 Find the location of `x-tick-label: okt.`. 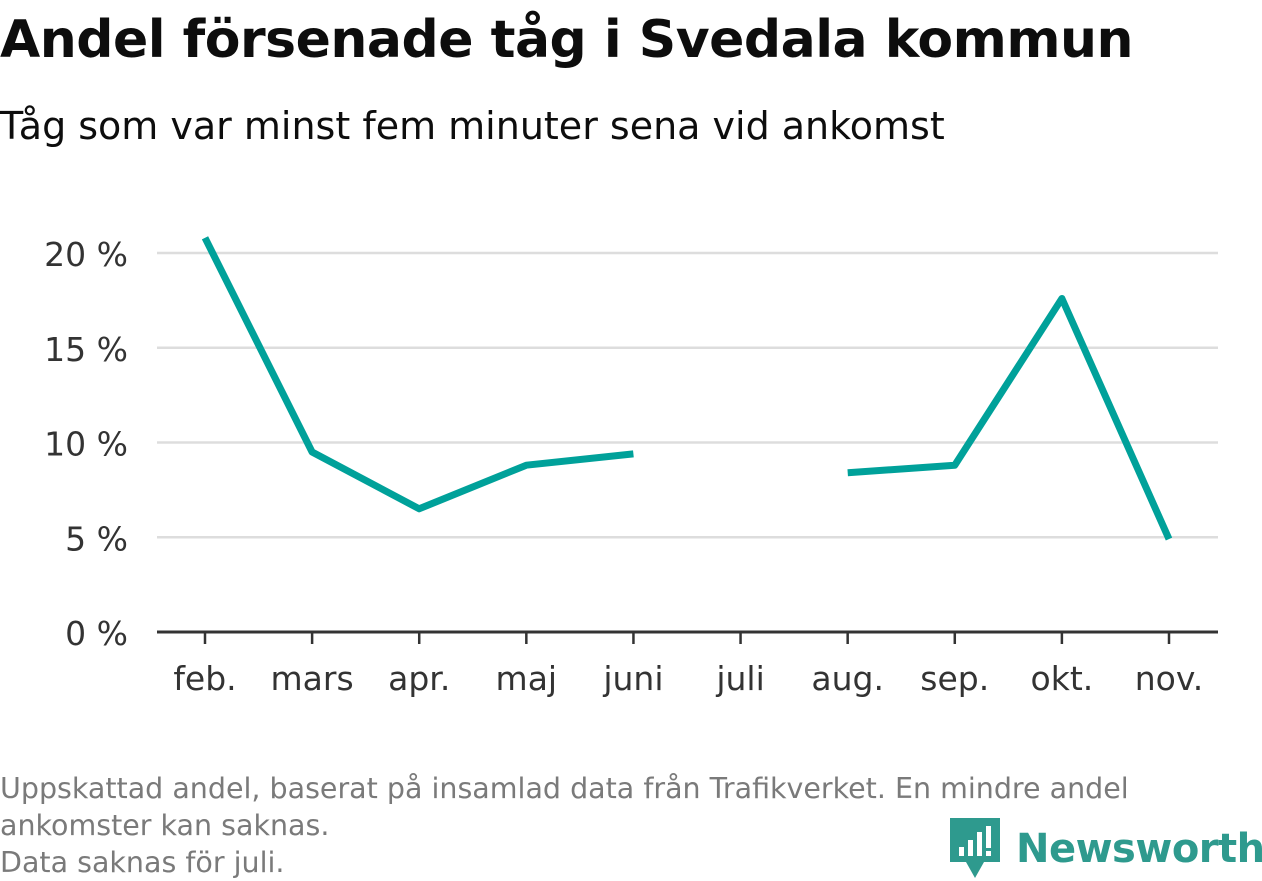

x-tick-label: okt. is located at coordinates (1062, 678).